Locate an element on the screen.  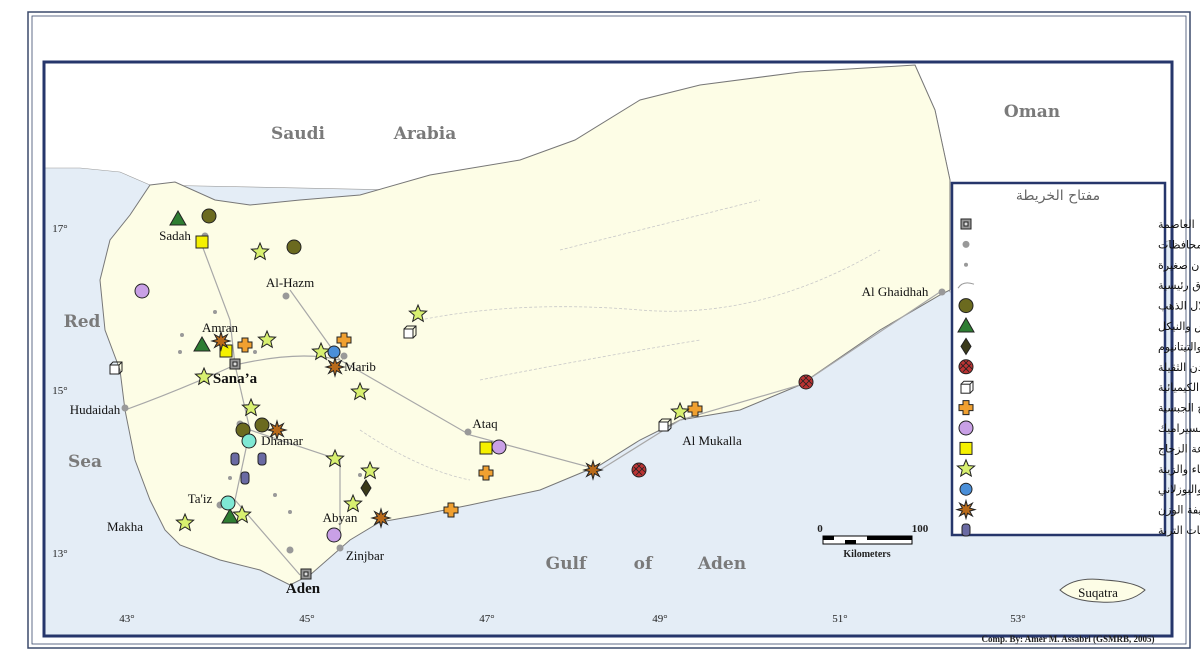
legend-title: مفتاح الخريطة is located at coordinates (1058, 196).